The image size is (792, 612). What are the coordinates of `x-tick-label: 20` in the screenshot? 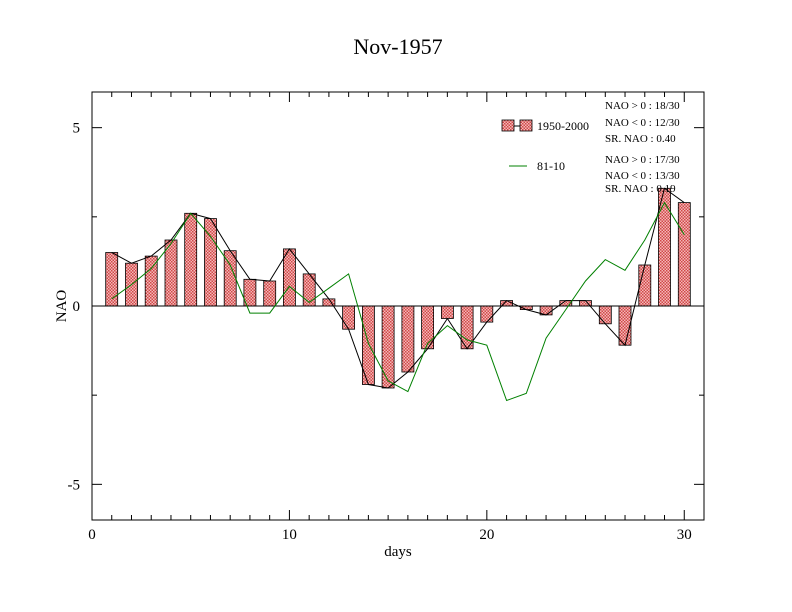 It's located at (486, 535).